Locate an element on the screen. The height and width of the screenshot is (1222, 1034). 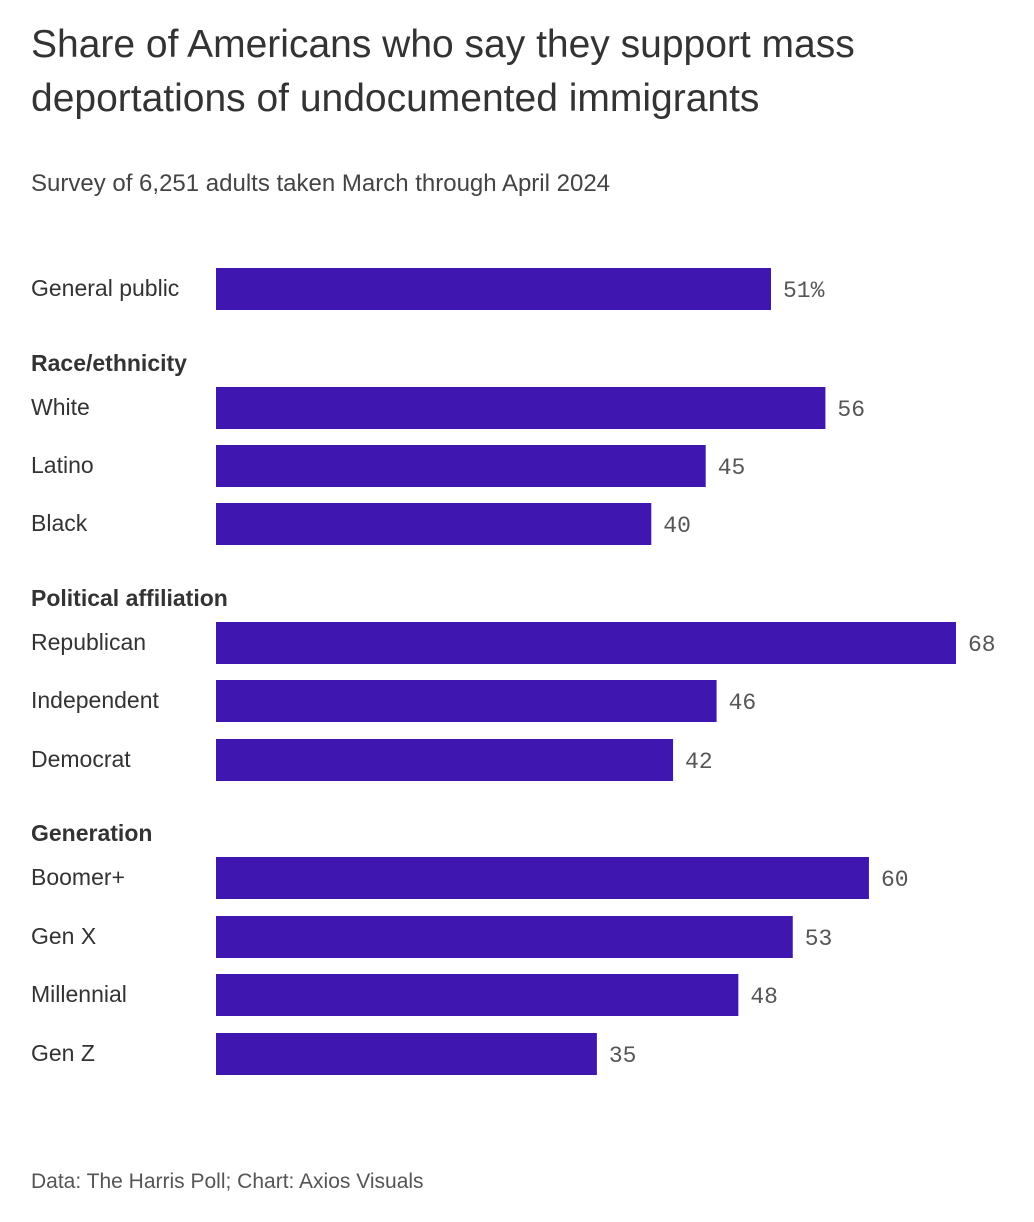
group-label: Generation is located at coordinates (91, 833).